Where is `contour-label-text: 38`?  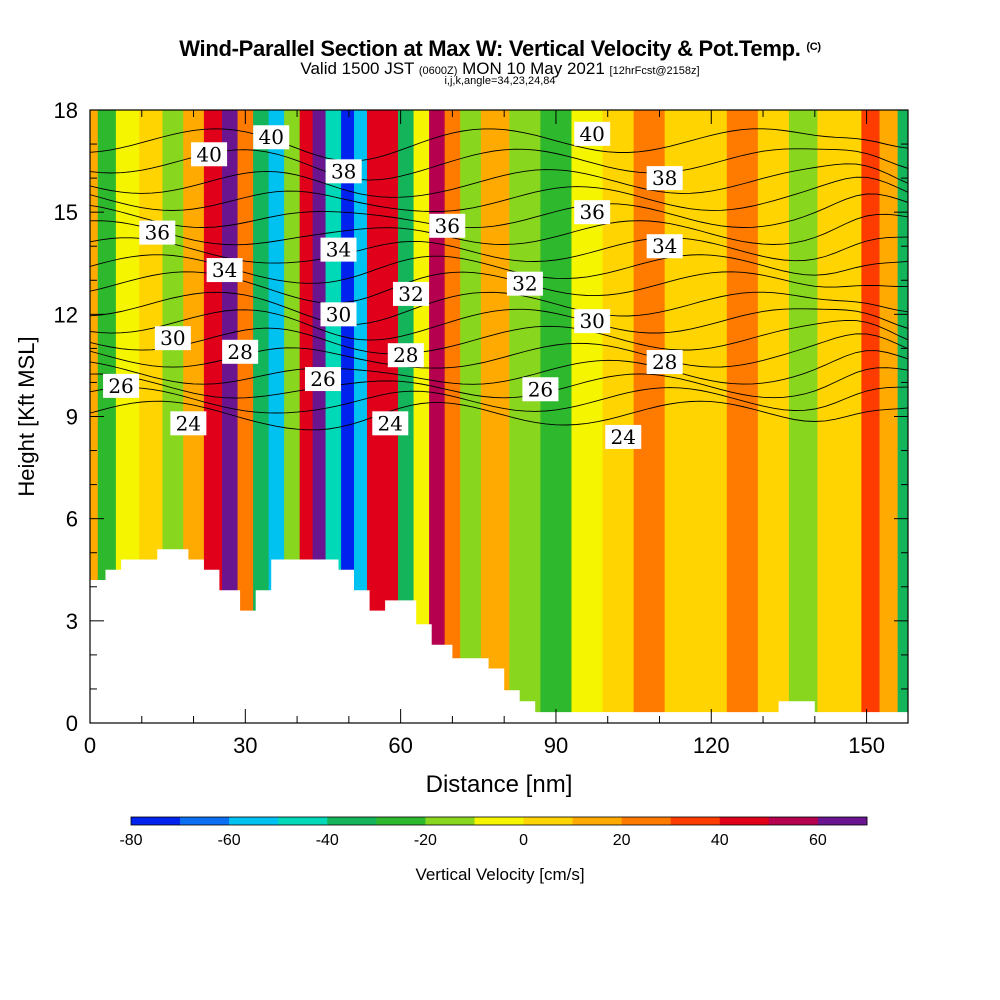
contour-label-text: 38 is located at coordinates (343, 171).